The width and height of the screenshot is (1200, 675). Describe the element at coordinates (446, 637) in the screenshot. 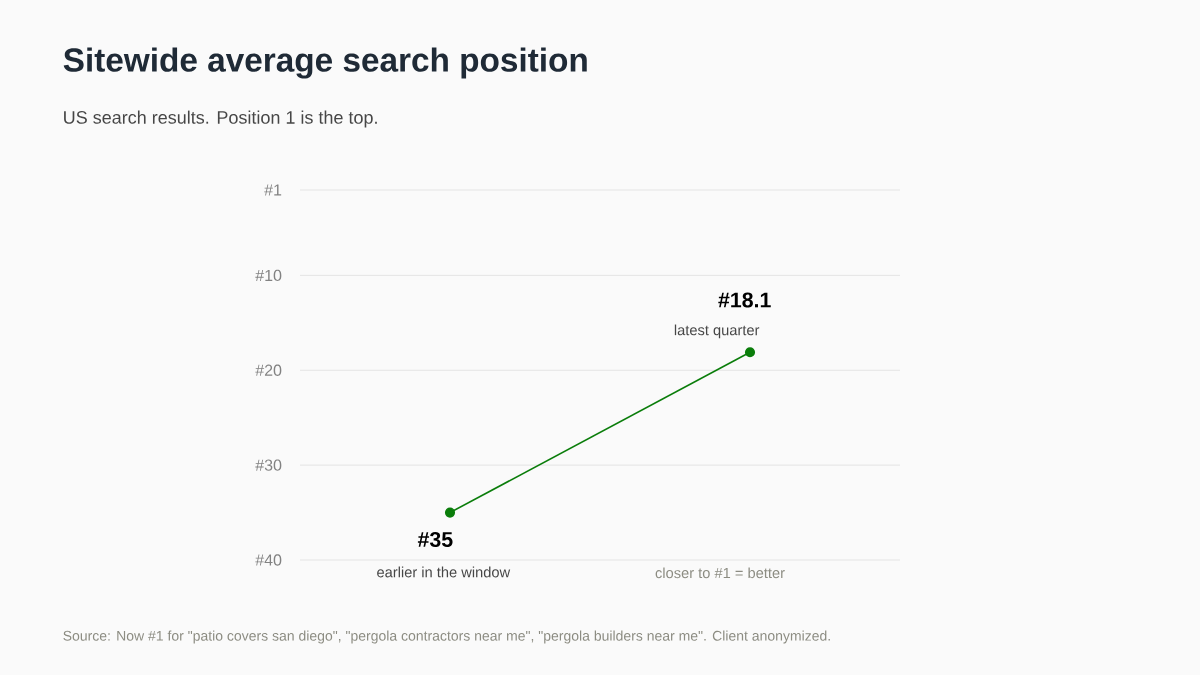

I see `source-note: Source: Now #1 for "patio covers san diego", "pergola contractors near me", "pergola builders near me". Client anonymized.` at that location.